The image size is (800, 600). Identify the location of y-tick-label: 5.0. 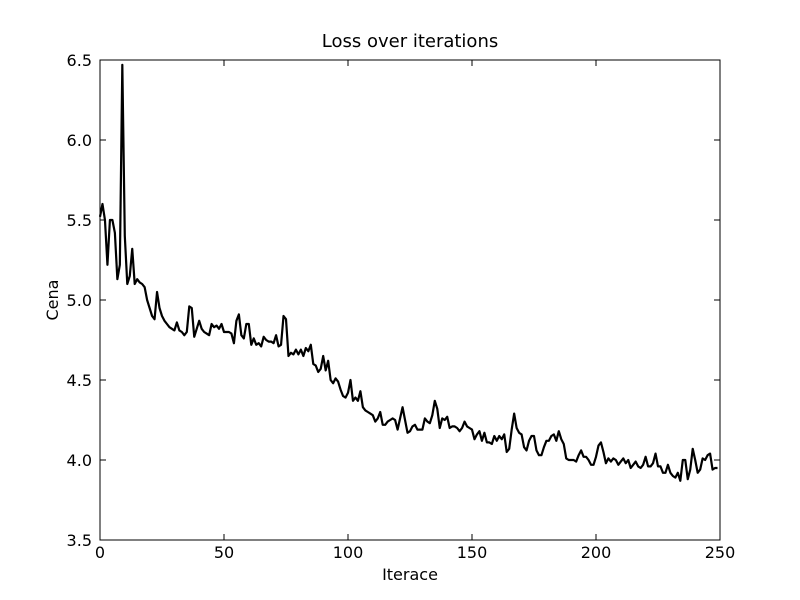
(79, 300).